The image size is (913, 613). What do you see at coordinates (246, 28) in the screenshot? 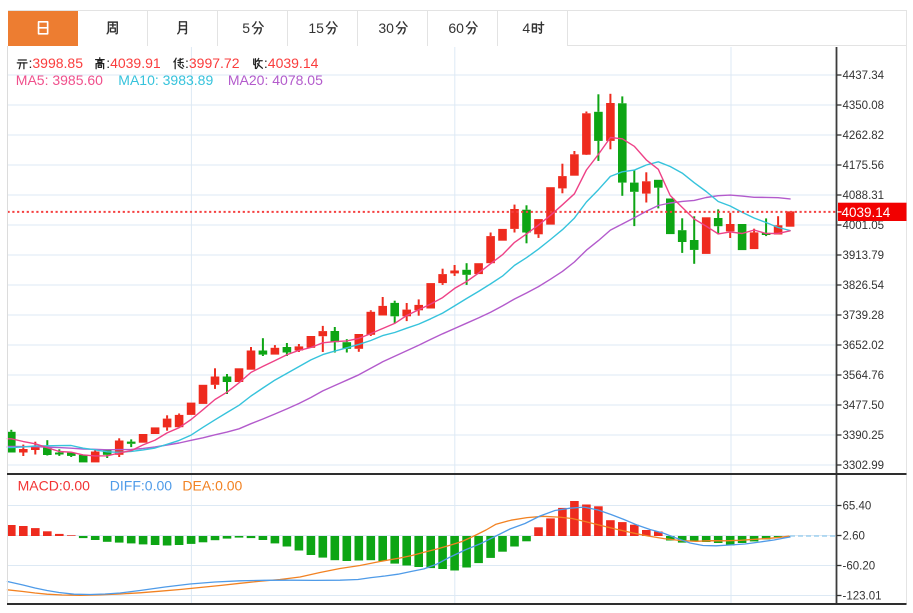
I see `svg-text: 5` at bounding box center [246, 28].